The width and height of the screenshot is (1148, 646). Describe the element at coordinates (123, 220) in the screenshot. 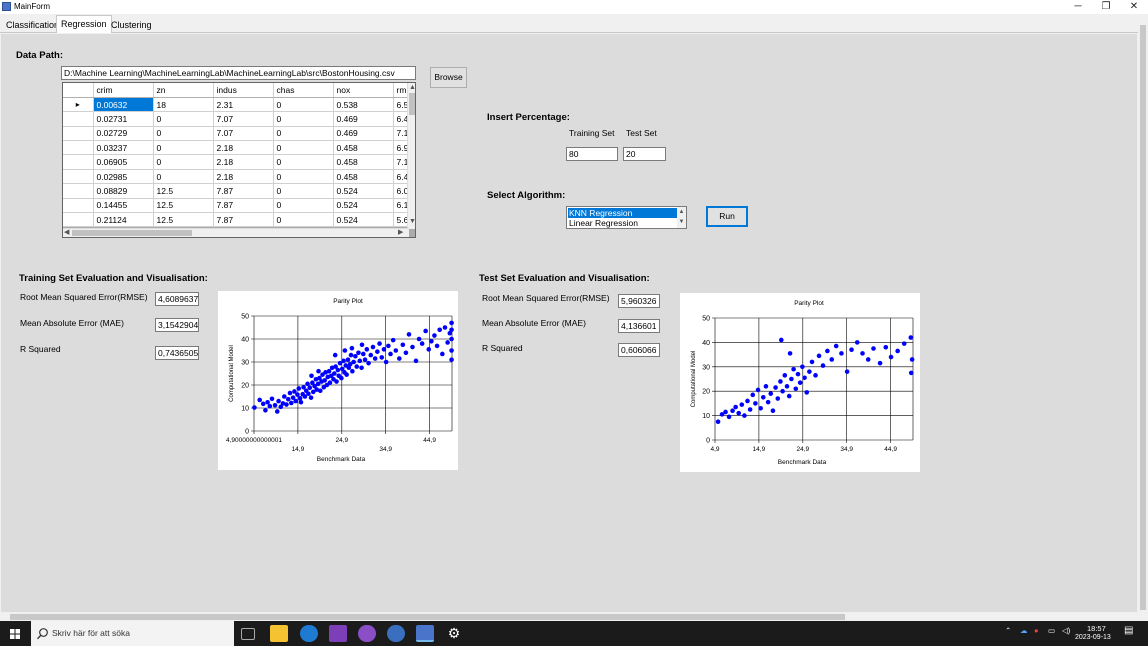

I see `table-cell: 0.21124` at that location.